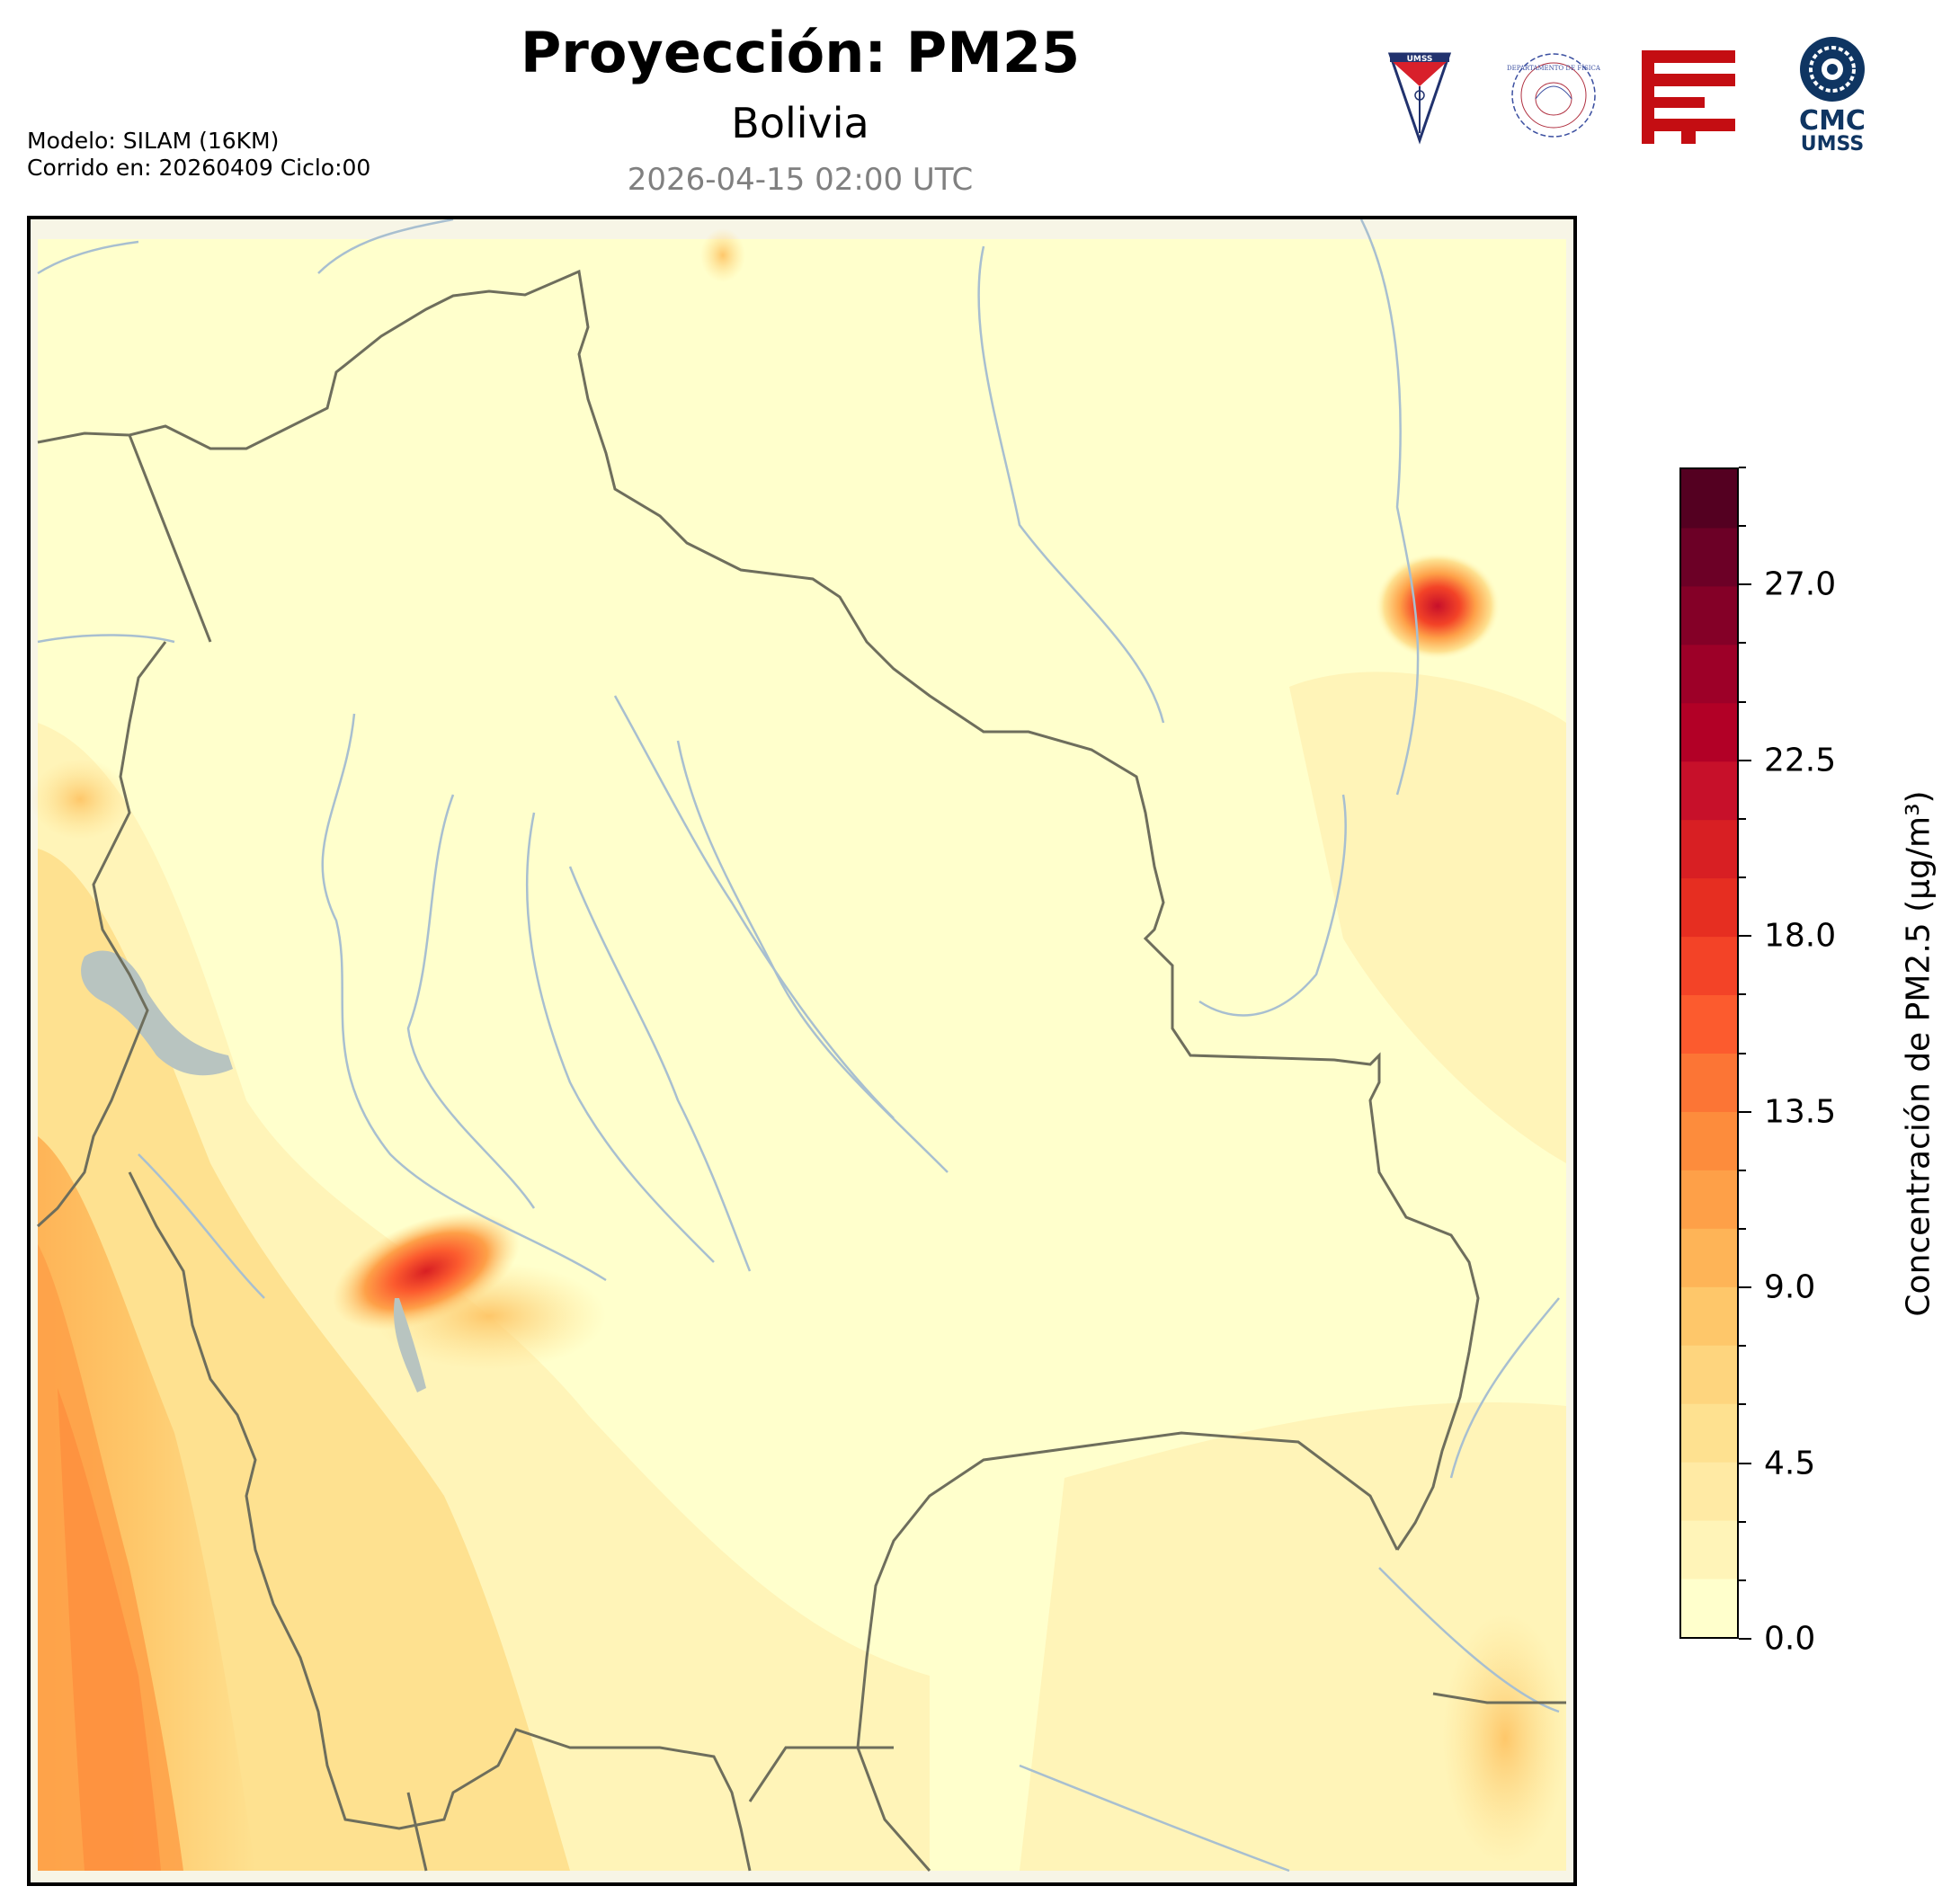  Describe the element at coordinates (1420, 59) in the screenshot. I see `svg-text: UMSS` at that location.